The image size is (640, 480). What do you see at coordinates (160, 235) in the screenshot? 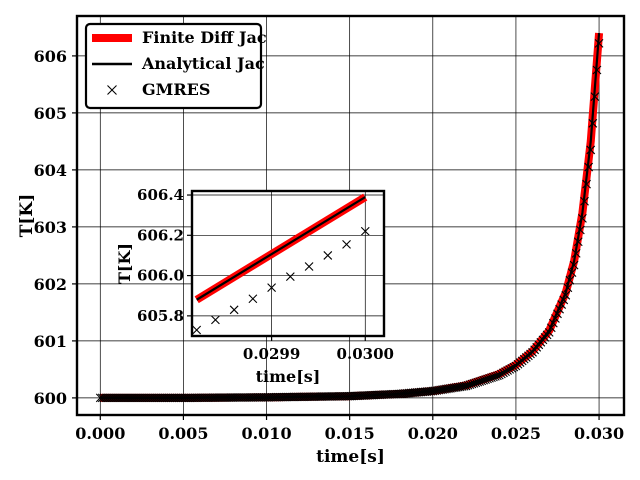
I see `inset-y-tick-label: 606.2` at bounding box center [160, 235].